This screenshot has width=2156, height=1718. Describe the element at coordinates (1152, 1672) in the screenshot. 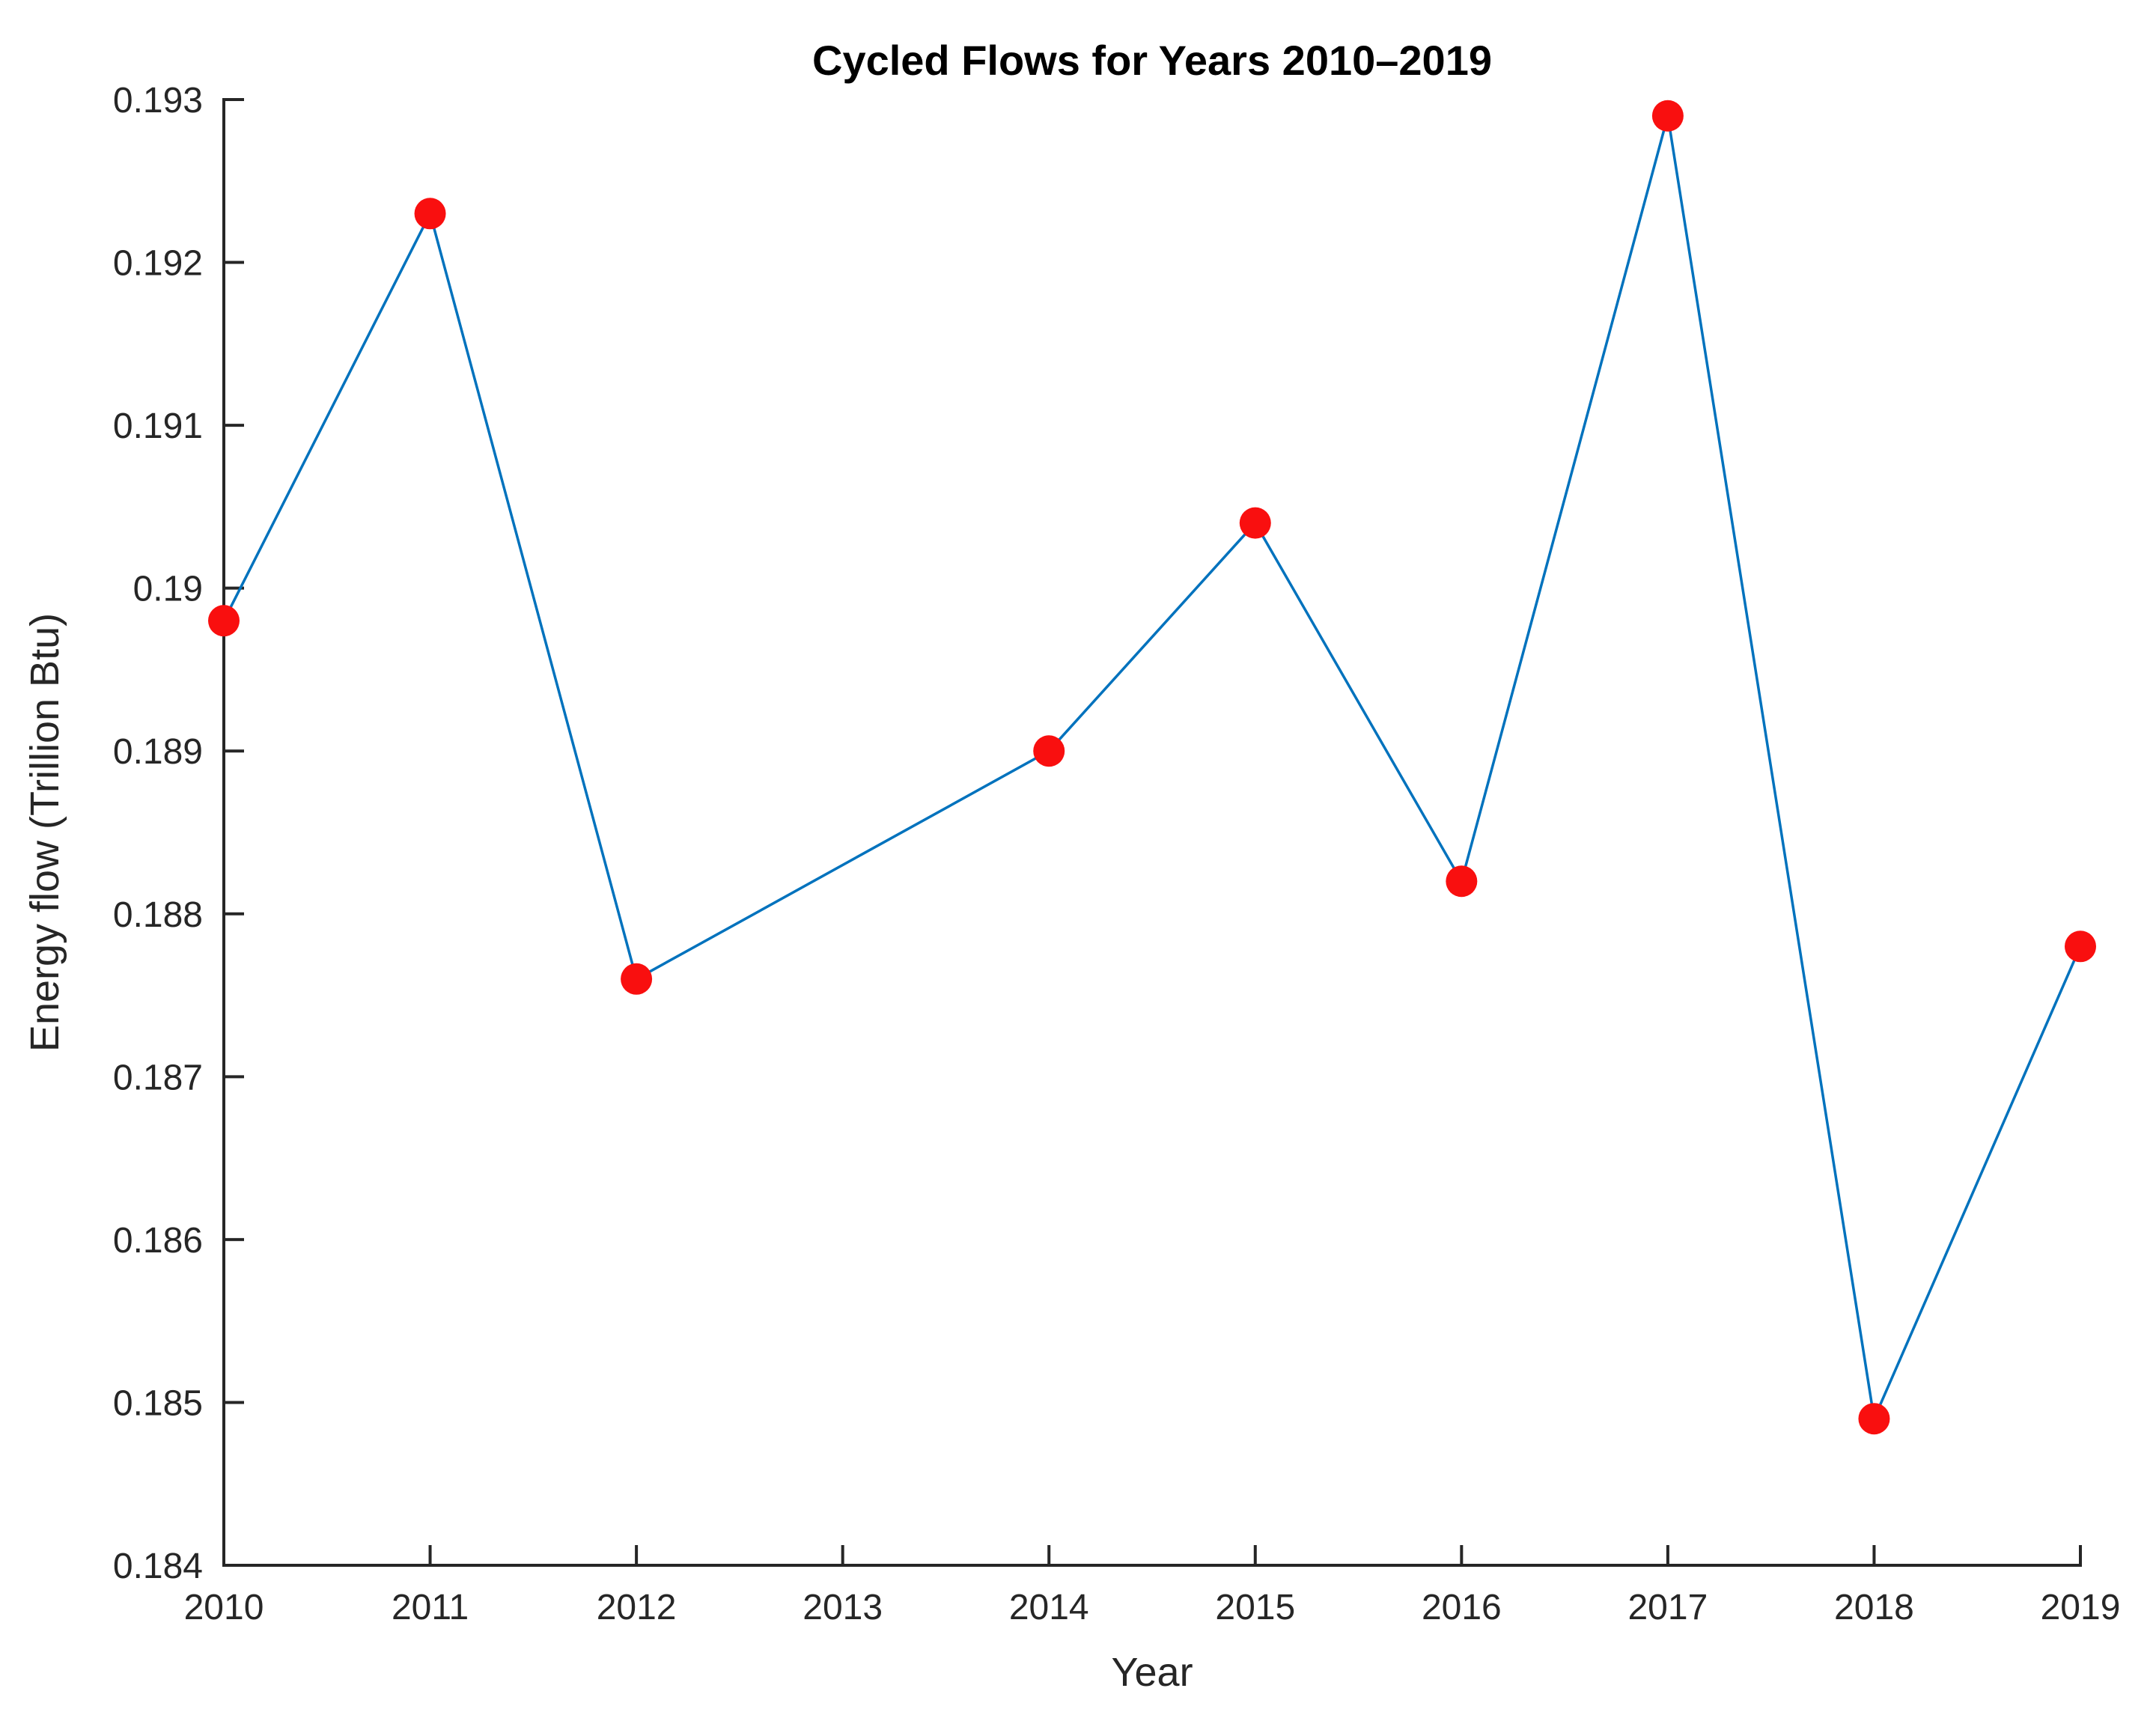

I see `x-axis-label: Year` at that location.